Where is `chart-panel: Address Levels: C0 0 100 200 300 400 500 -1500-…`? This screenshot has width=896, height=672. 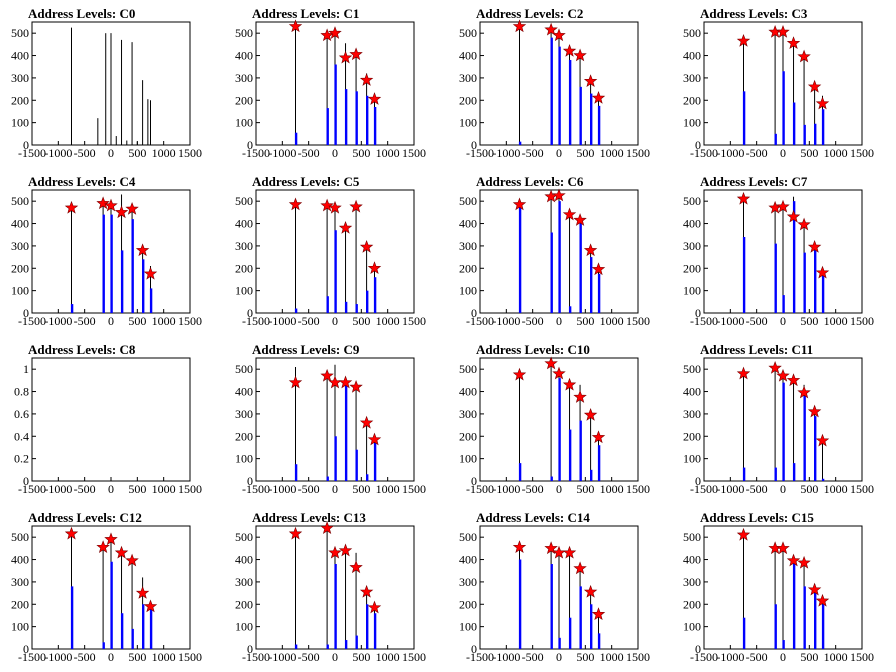
chart-panel: Address Levels: C0 0 100 200 300 400 500 -1500-… is located at coordinates (112, 84).